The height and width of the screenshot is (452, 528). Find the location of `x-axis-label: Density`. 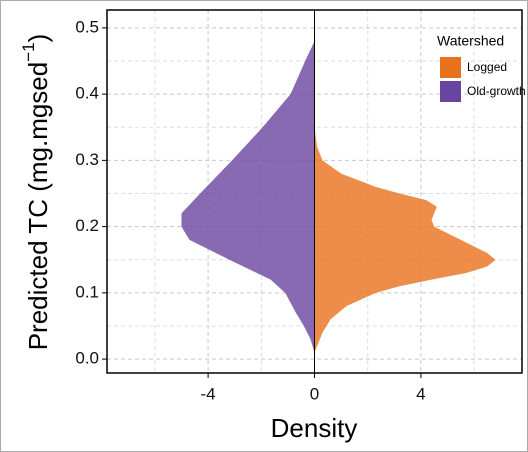

x-axis-label: Density is located at coordinates (314, 428).